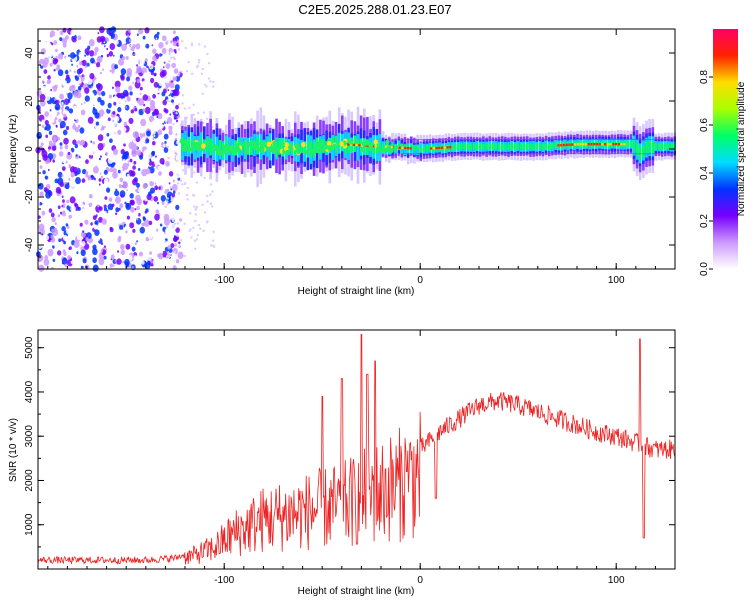  Describe the element at coordinates (704, 125) in the screenshot. I see `colorbar-tick-label: 0.6` at that location.